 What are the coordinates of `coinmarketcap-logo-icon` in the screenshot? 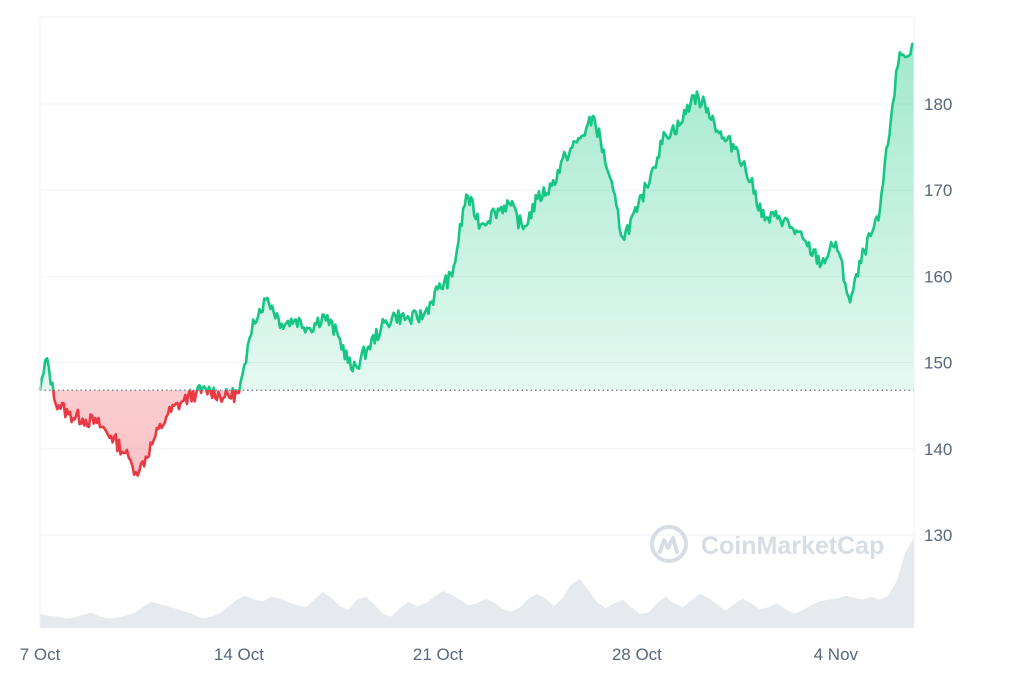 It's located at (669, 544).